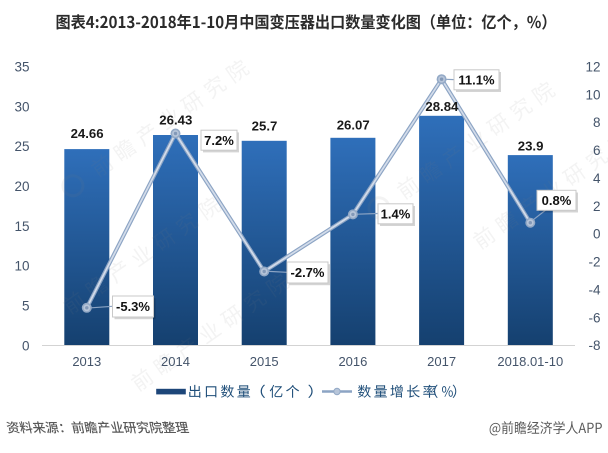  Describe the element at coordinates (597, 178) in the screenshot. I see `svg-text: 4` at that location.